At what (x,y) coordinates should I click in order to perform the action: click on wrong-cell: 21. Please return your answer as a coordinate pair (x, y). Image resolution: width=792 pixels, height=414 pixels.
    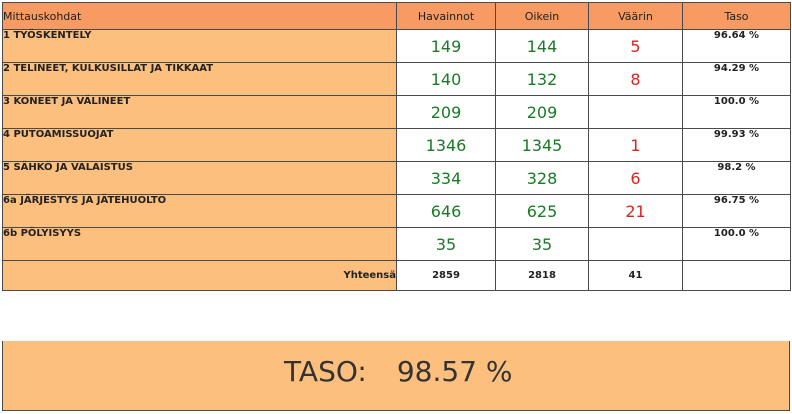
    Looking at the image, I should click on (635, 211).